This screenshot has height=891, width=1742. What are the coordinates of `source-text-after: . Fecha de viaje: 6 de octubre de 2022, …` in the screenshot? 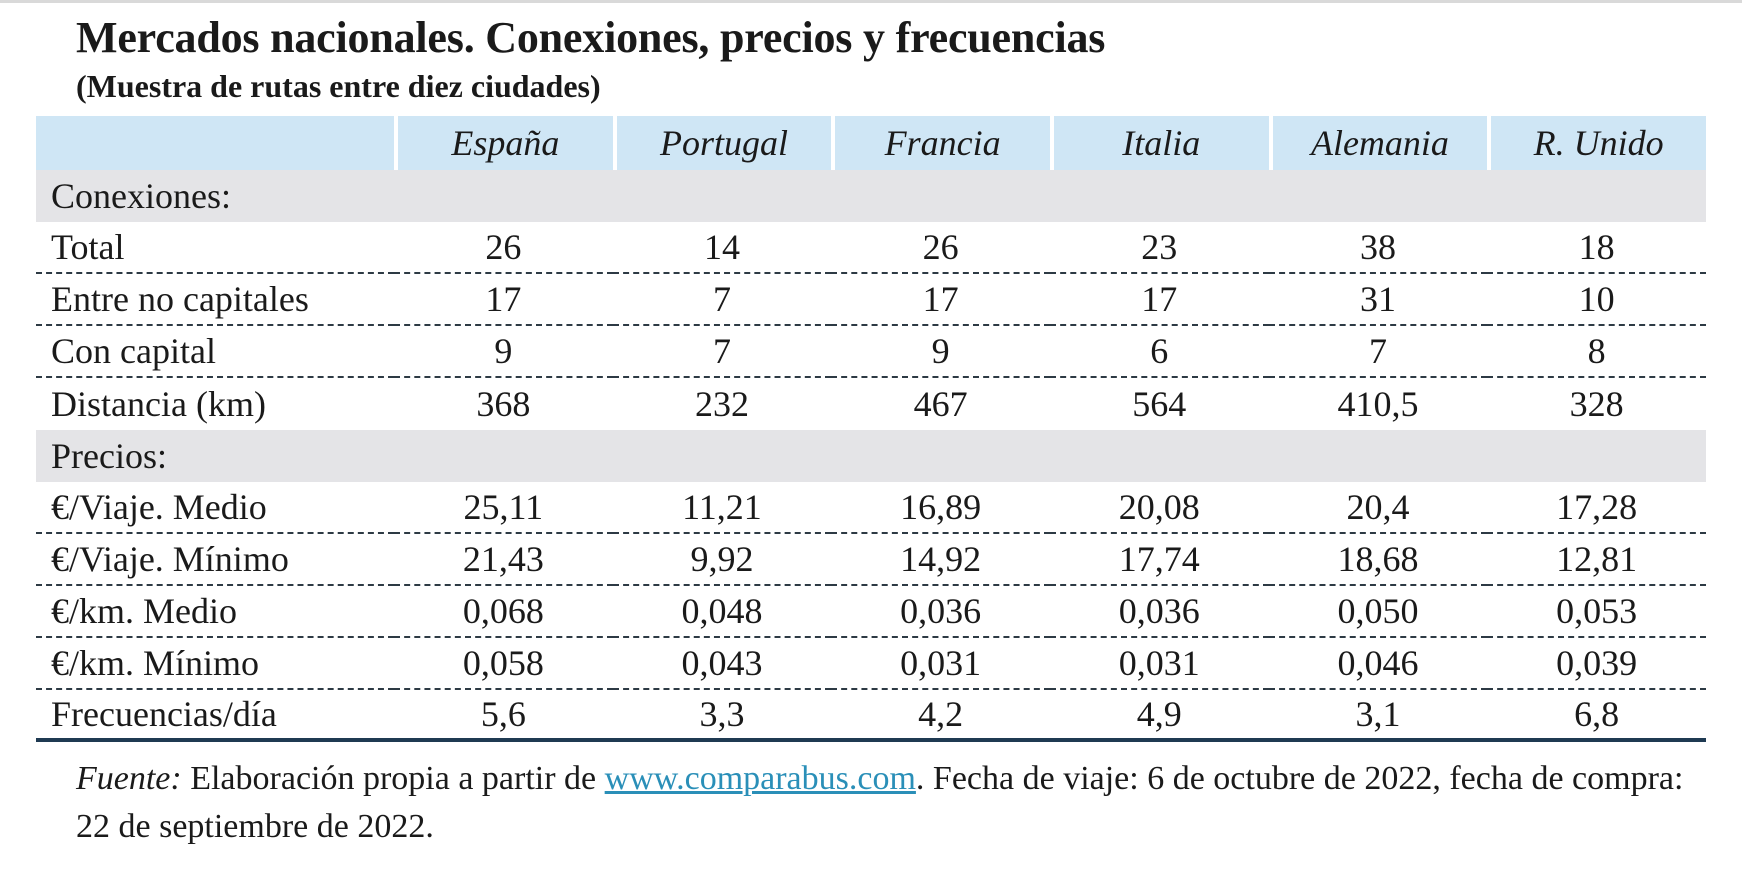 It's located at (880, 802).